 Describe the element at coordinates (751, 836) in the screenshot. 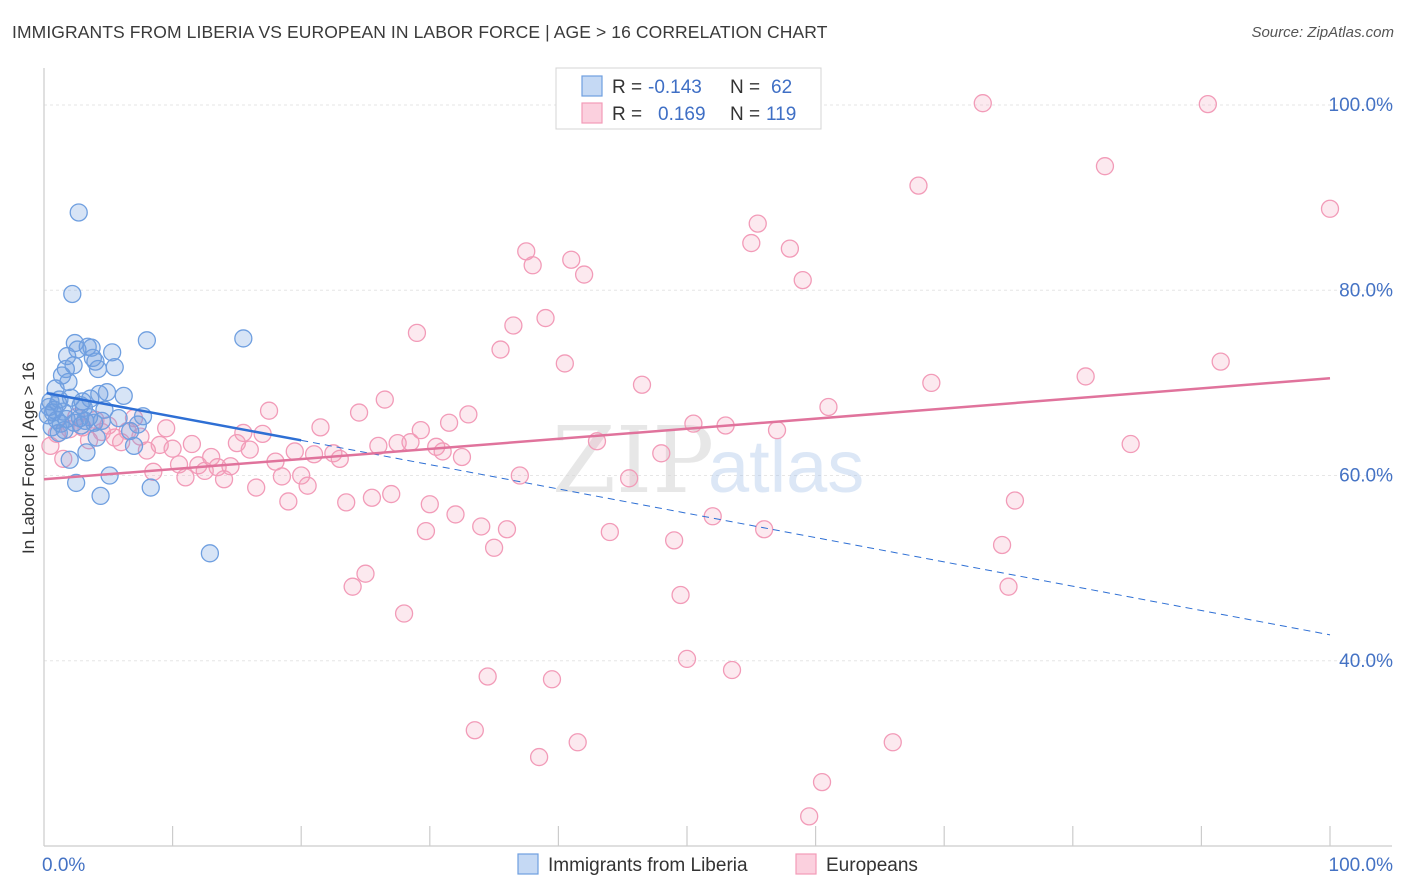

I see `x-axis-ticks` at that location.